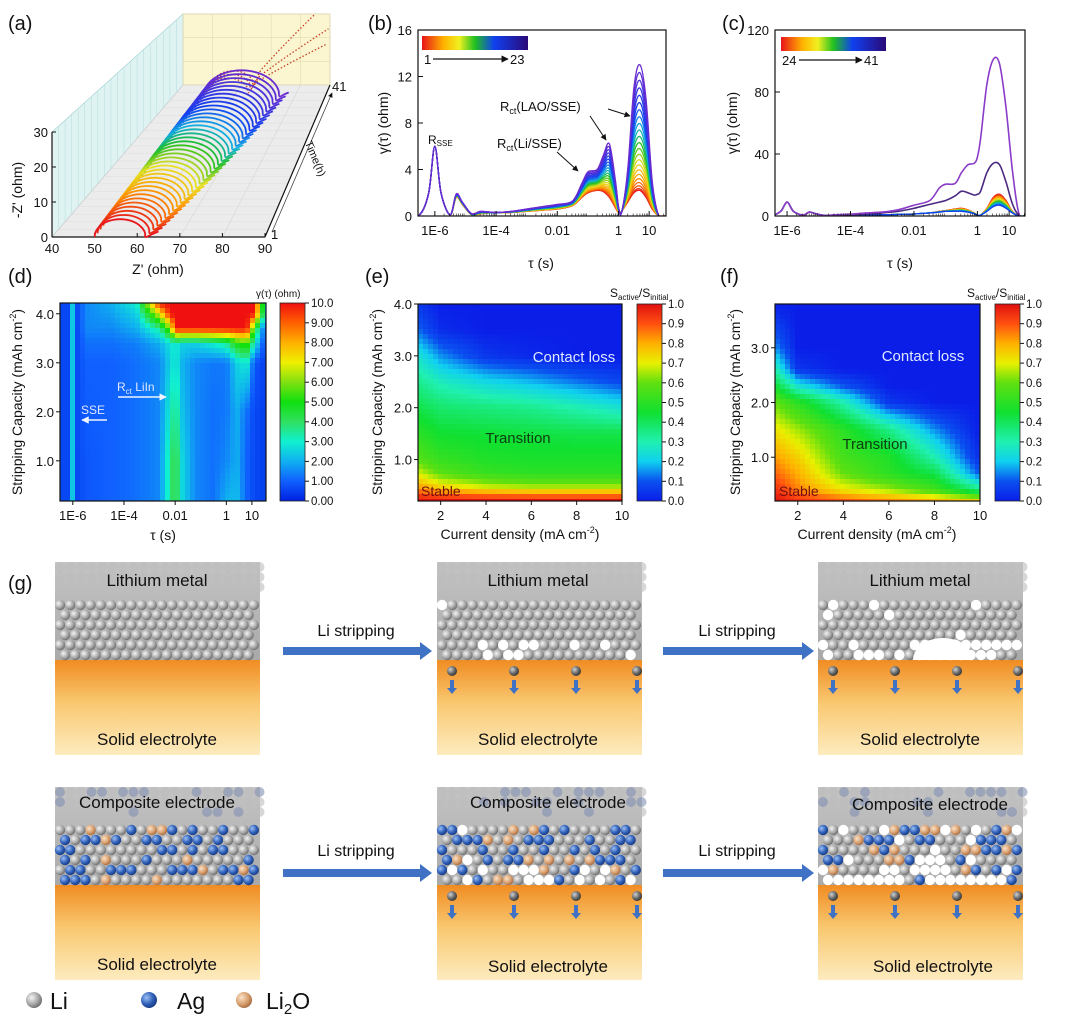 This screenshot has height=1034, width=1080. I want to click on y-tick-label: 3.0, so click(403, 356).